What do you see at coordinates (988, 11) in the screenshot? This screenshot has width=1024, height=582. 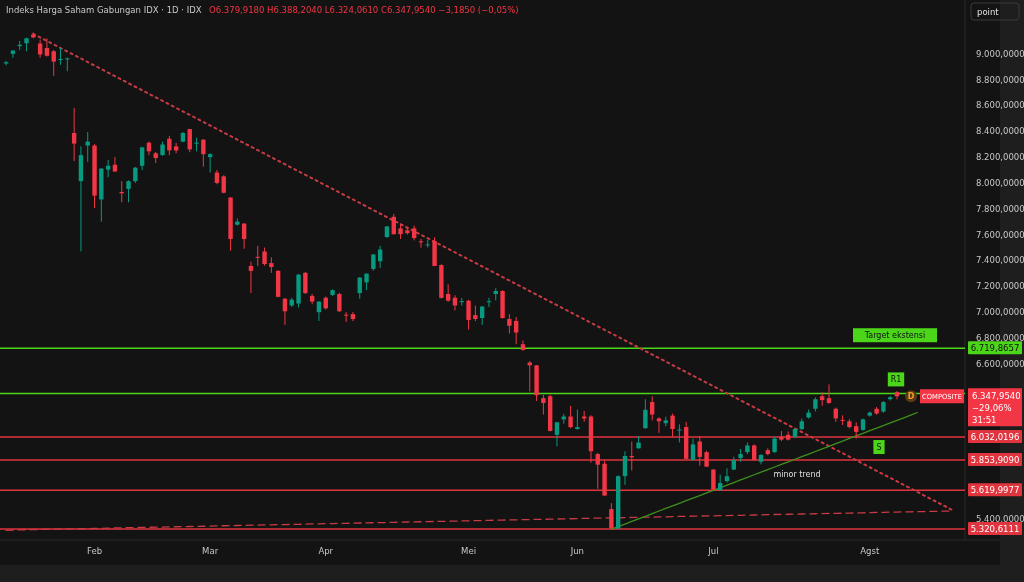 I see `text: point` at bounding box center [988, 11].